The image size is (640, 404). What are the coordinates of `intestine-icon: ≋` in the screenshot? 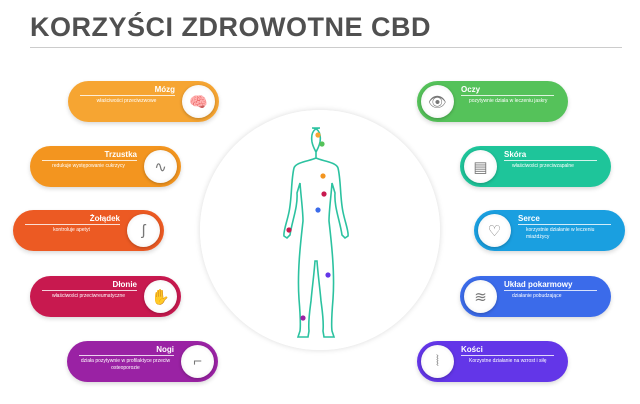 It's located at (480, 296).